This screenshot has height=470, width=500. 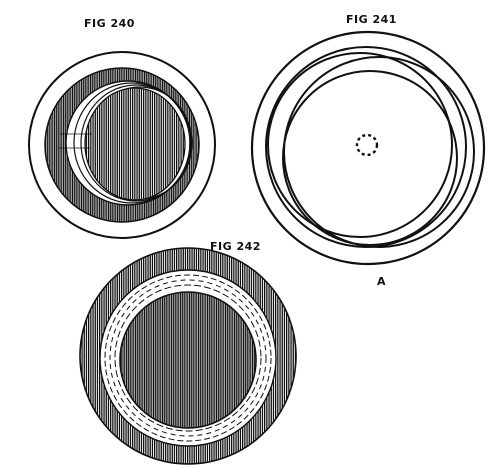 What do you see at coordinates (367, 145) in the screenshot?
I see `fig241-center-point` at bounding box center [367, 145].